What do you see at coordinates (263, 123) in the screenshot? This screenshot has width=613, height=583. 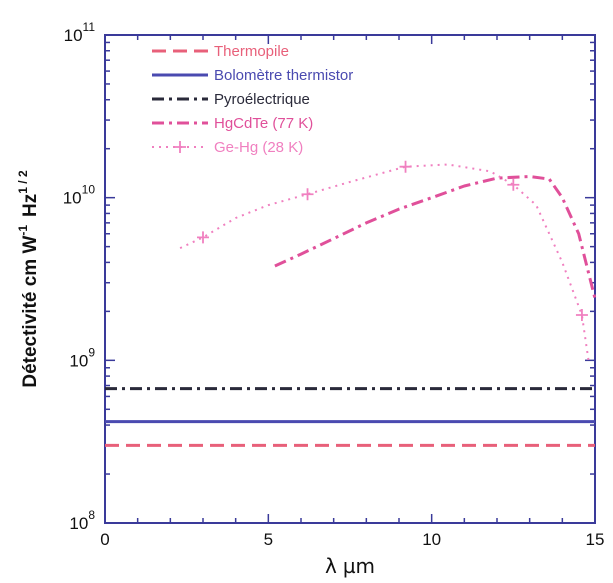 I see `legend-label: HgCdTe (77 K)` at bounding box center [263, 123].